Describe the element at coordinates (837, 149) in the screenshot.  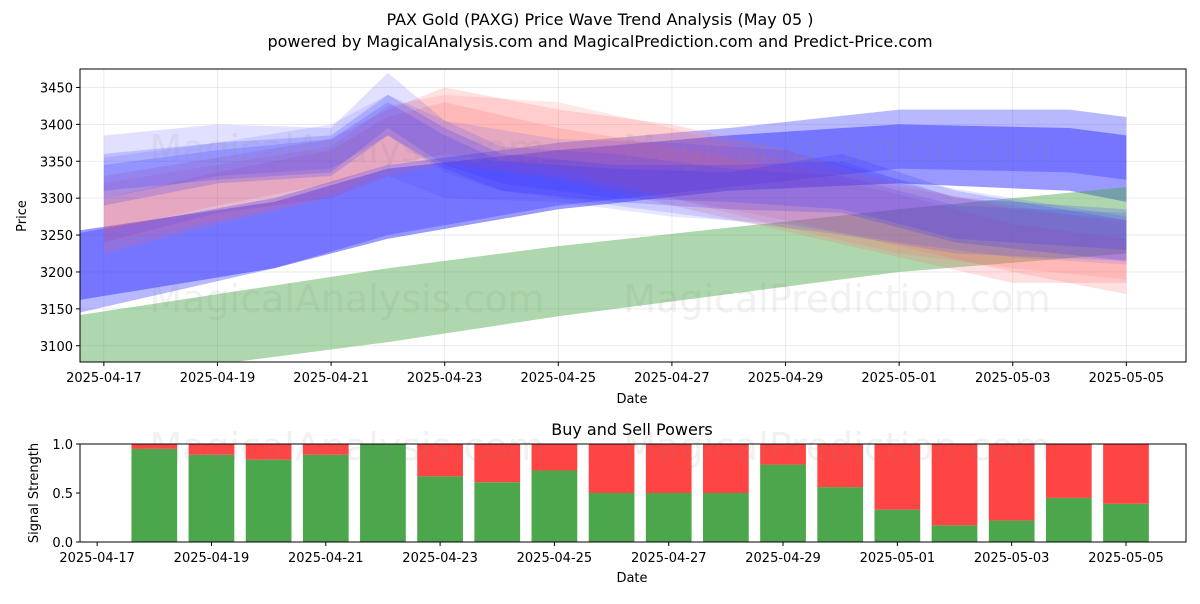
I see `watermark-prediction-top: MagicalPrediction.com` at that location.